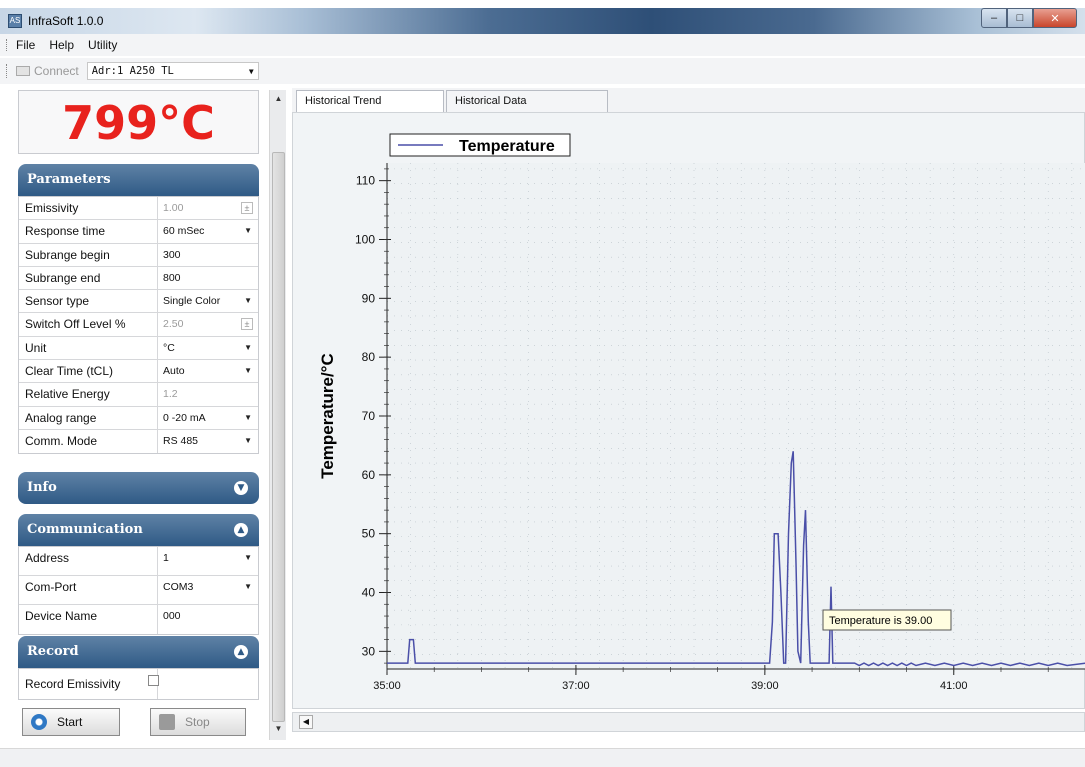  Describe the element at coordinates (88, 208) in the screenshot. I see `parameter-label: Emissivity` at that location.